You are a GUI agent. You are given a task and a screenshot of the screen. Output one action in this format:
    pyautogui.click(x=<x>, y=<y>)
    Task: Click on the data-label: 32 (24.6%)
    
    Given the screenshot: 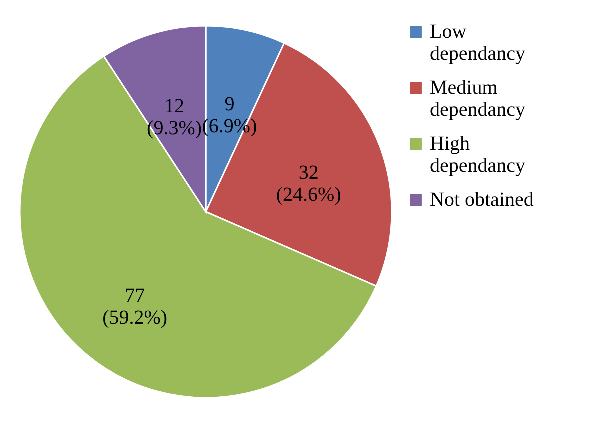 What is the action you would take?
    pyautogui.click(x=309, y=184)
    